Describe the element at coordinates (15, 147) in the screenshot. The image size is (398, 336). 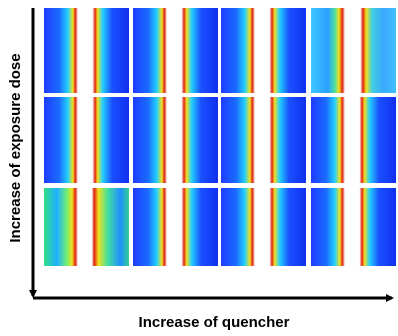
I see `y-axis-label: Increase of exposure dose` at that location.